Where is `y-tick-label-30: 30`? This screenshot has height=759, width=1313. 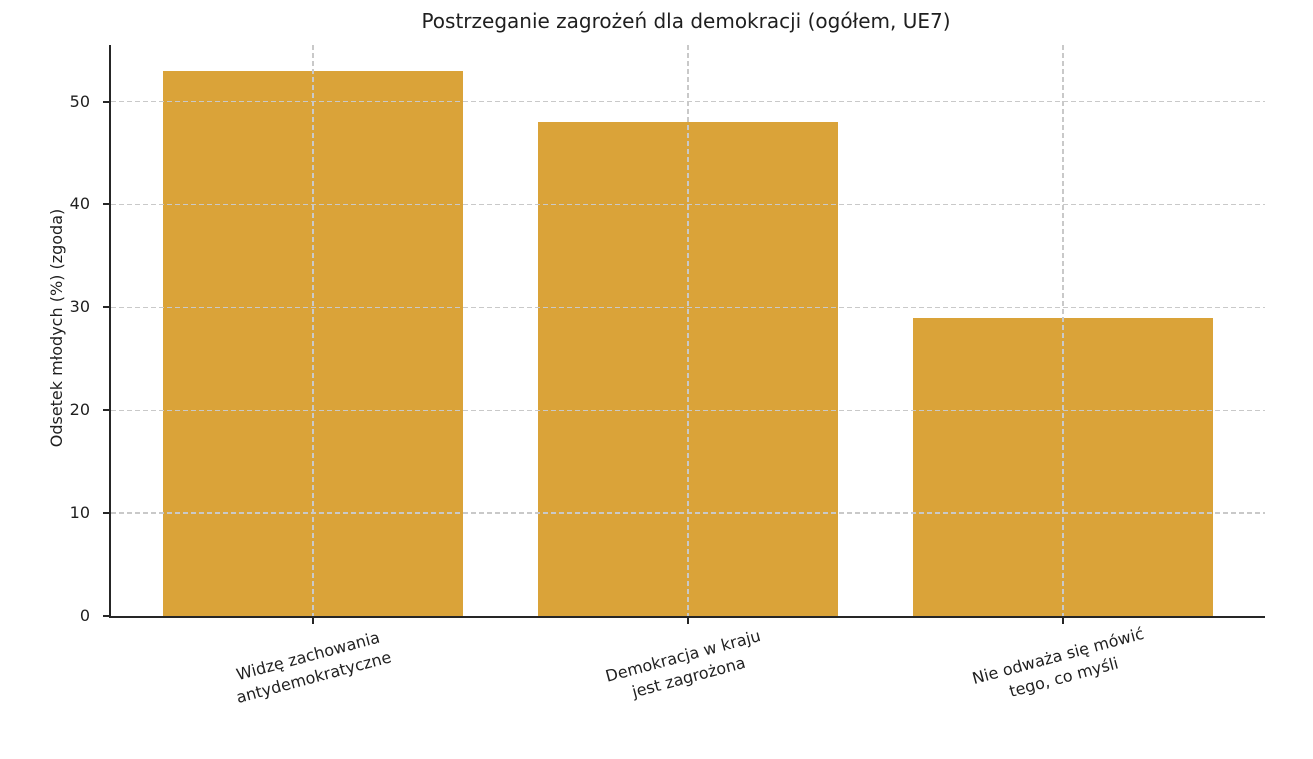 y-tick-label-30: 30 is located at coordinates (79, 307).